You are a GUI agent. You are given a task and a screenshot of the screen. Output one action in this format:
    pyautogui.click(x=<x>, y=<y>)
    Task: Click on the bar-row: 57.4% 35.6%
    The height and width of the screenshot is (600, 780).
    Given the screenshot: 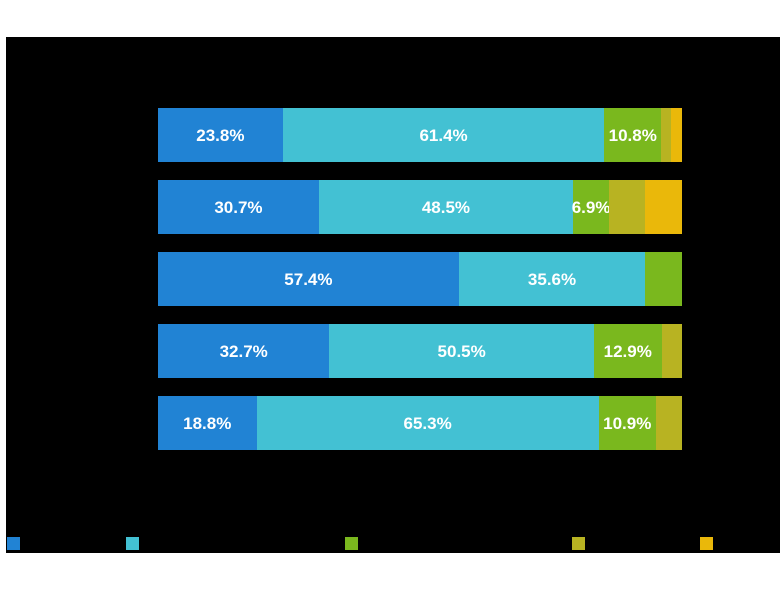 What is the action you would take?
    pyautogui.click(x=420, y=279)
    